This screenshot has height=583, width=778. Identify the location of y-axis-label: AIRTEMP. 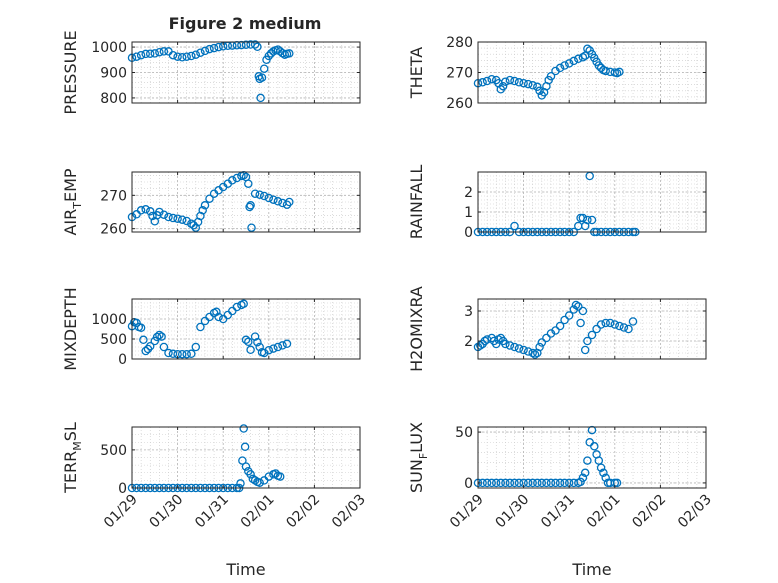
(72, 201).